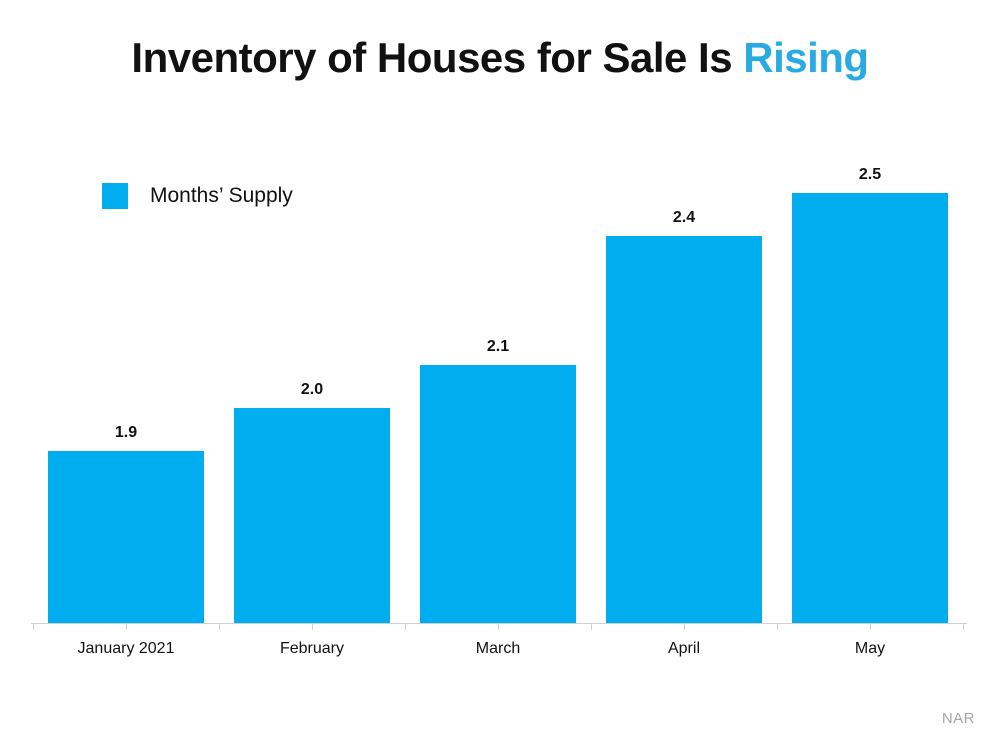  What do you see at coordinates (126, 648) in the screenshot?
I see `category-label: January 2021` at bounding box center [126, 648].